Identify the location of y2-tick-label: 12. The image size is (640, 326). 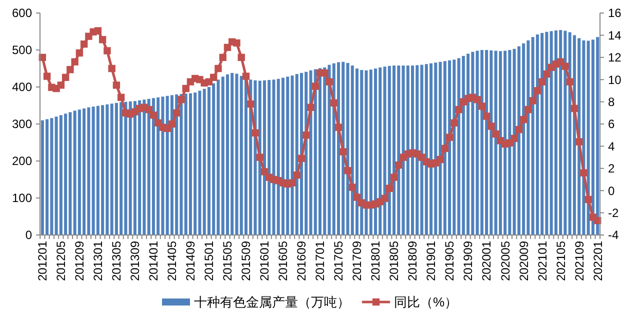
(615, 57).